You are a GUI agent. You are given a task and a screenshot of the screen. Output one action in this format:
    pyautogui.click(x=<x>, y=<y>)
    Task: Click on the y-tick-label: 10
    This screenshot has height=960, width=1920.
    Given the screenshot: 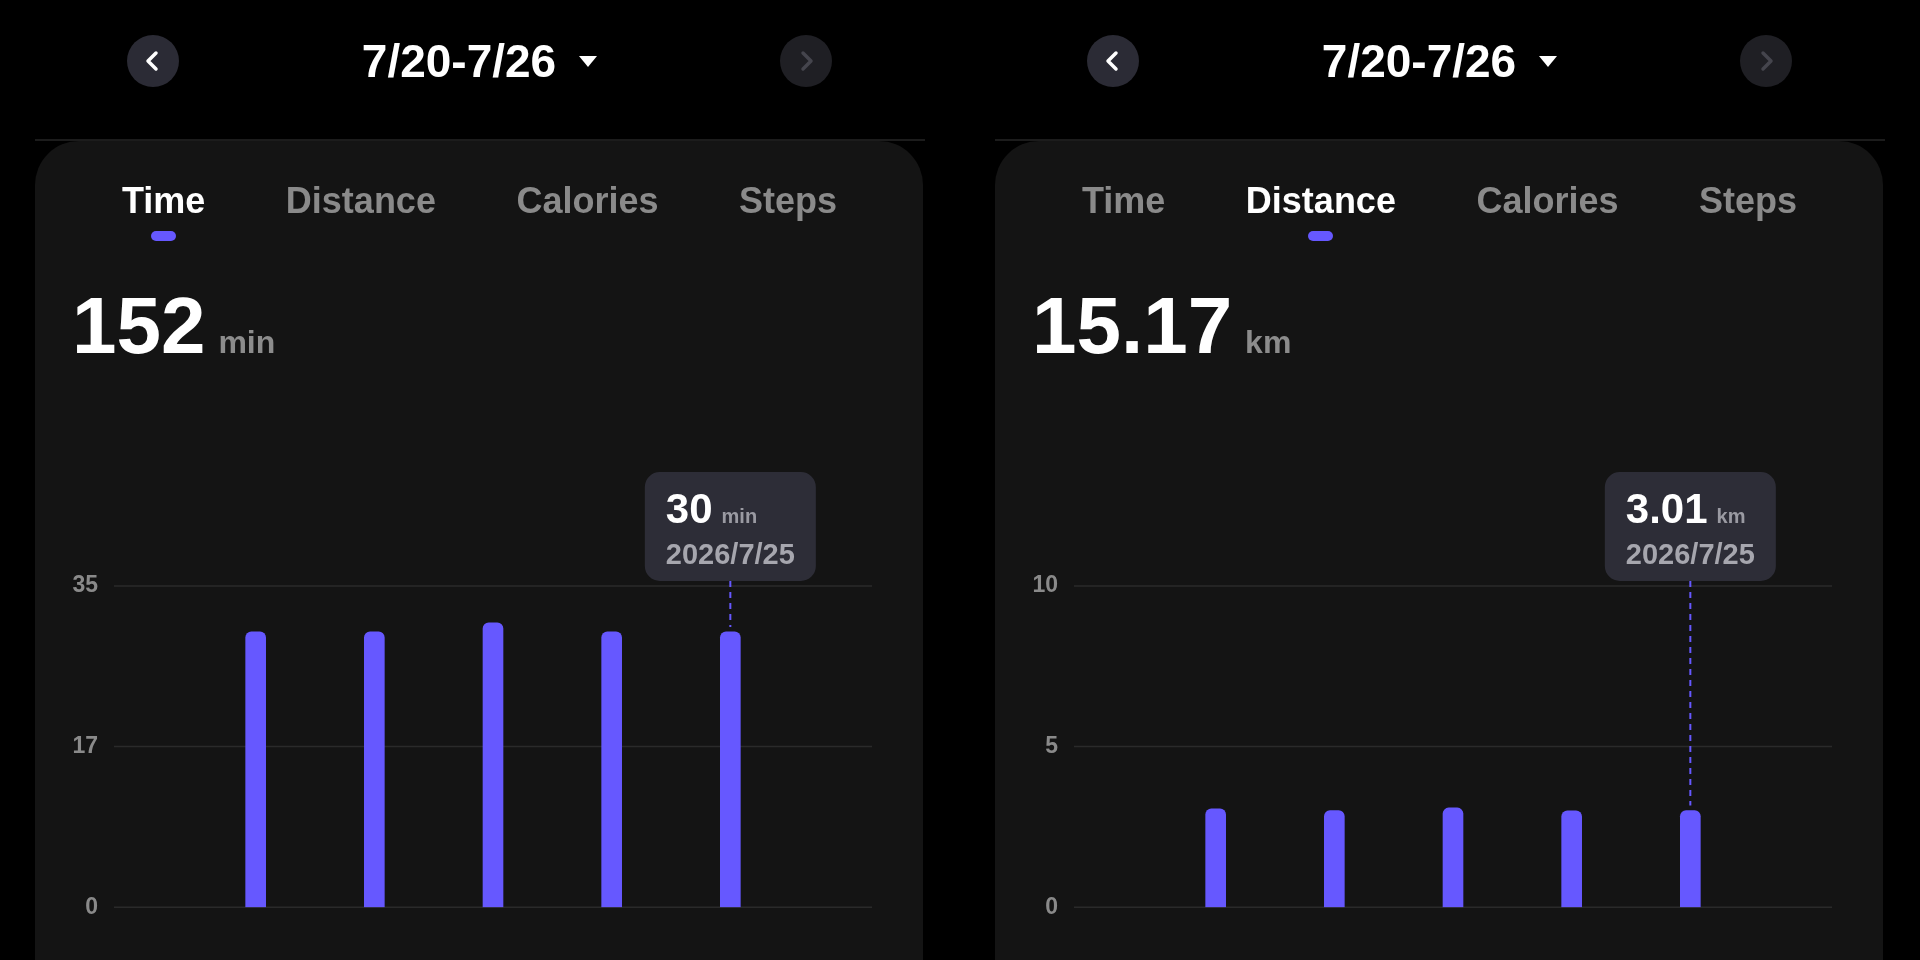 What is the action you would take?
    pyautogui.click(x=1045, y=584)
    